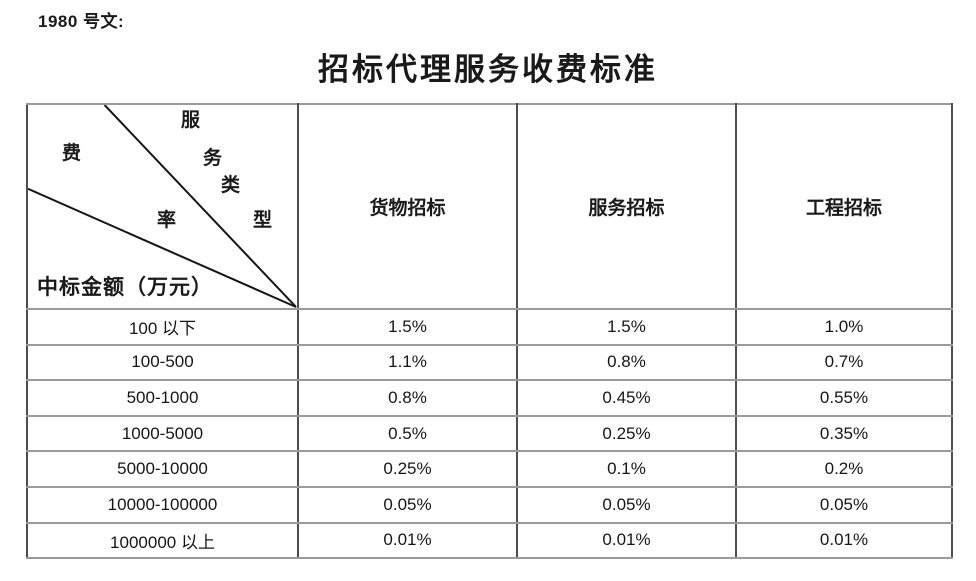 The height and width of the screenshot is (581, 976). I want to click on table-row: 5000-10000 0.25% 0.1% 0.2%, so click(489, 469).